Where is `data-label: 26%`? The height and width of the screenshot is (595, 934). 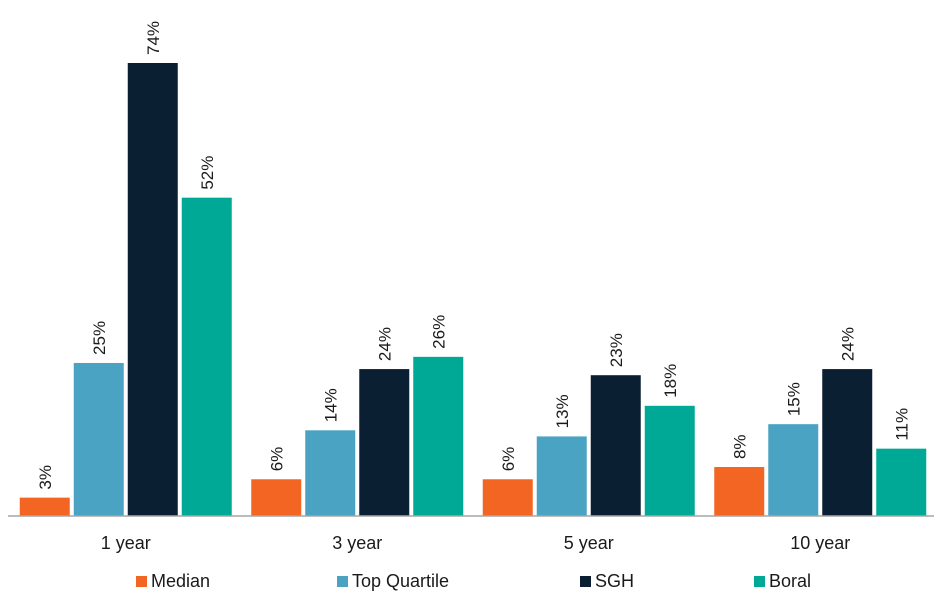
data-label: 26% is located at coordinates (438, 332).